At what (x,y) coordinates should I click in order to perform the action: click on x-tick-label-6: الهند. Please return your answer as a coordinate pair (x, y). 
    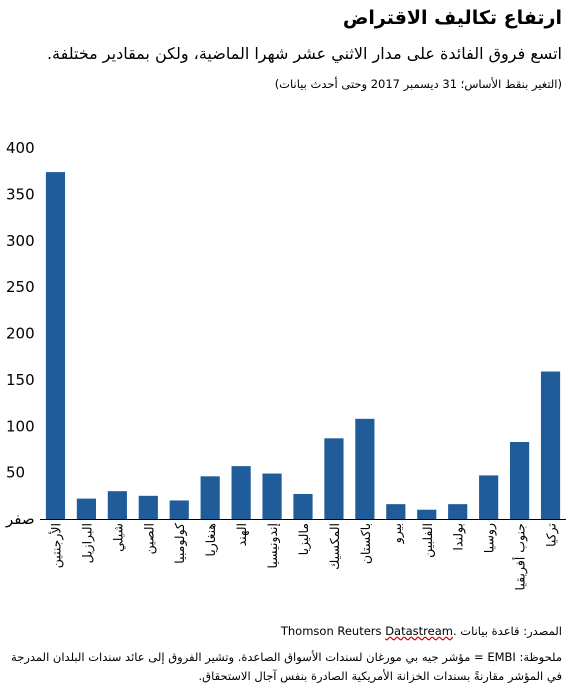
    Looking at the image, I should click on (242, 534).